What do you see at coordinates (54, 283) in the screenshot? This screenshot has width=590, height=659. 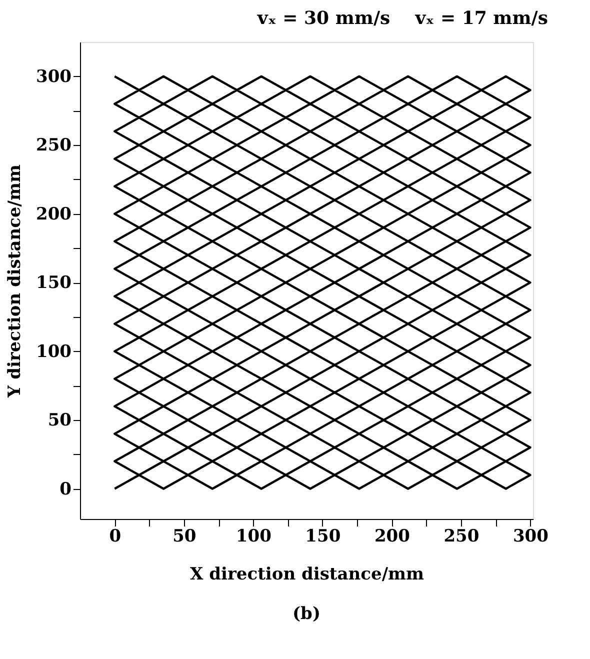 I see `y-tick-label: 150` at bounding box center [54, 283].